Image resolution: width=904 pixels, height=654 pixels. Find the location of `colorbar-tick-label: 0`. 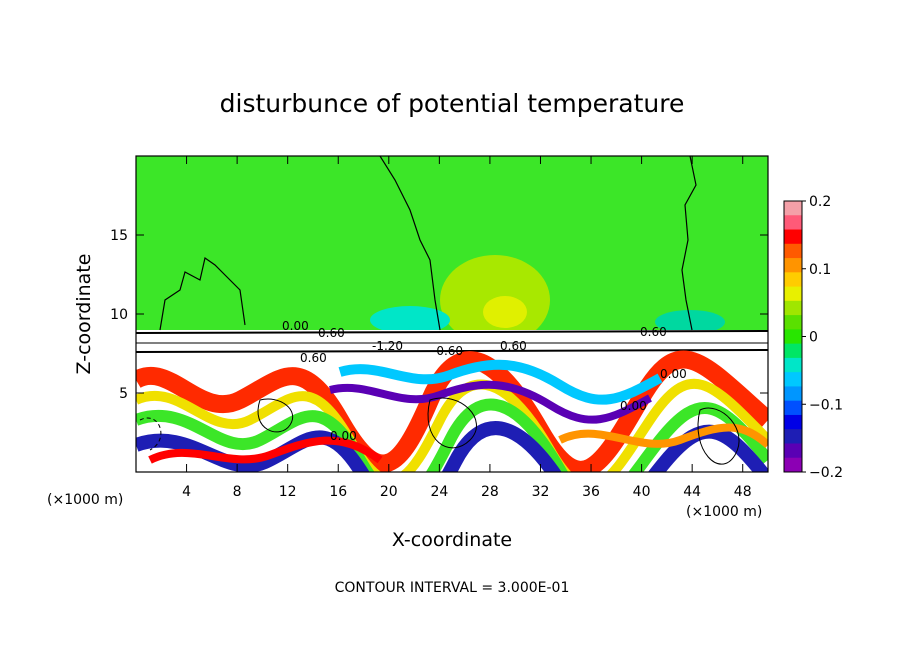

colorbar-tick-label: 0 is located at coordinates (813, 338).